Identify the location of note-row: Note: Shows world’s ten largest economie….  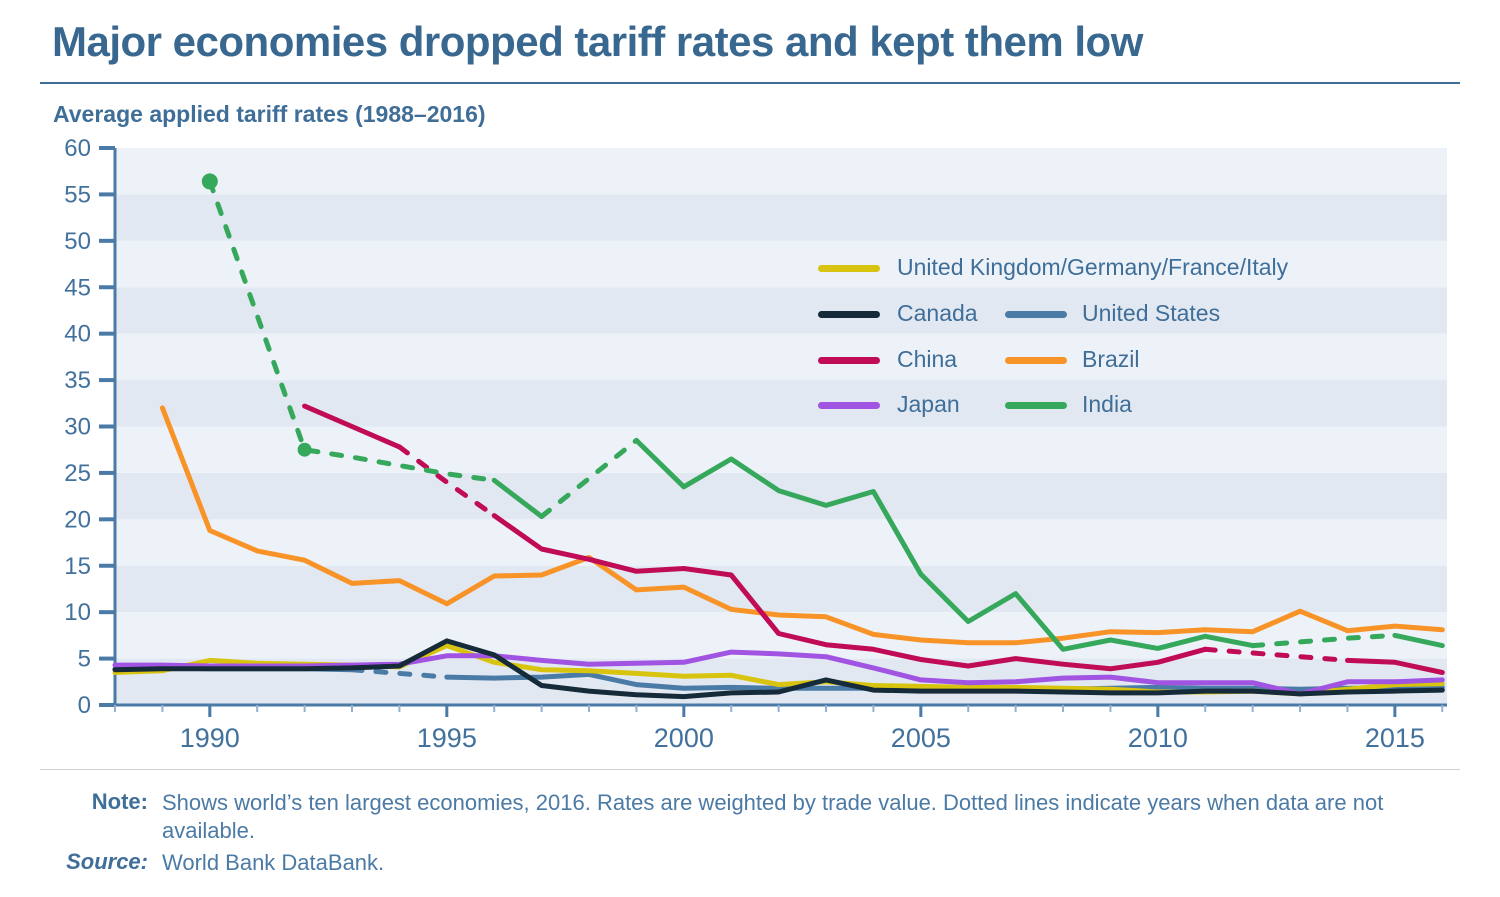
(730, 817).